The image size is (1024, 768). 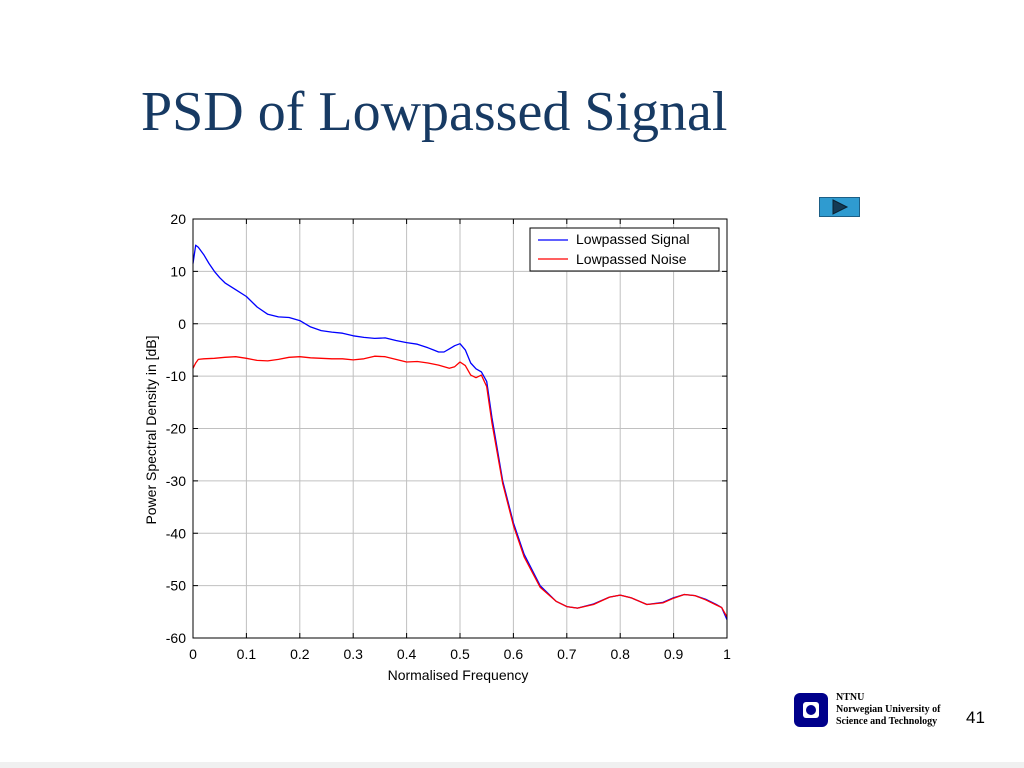 I want to click on chart-legend: Lowpassed Signal Lowpassed Noise, so click(x=624, y=249).